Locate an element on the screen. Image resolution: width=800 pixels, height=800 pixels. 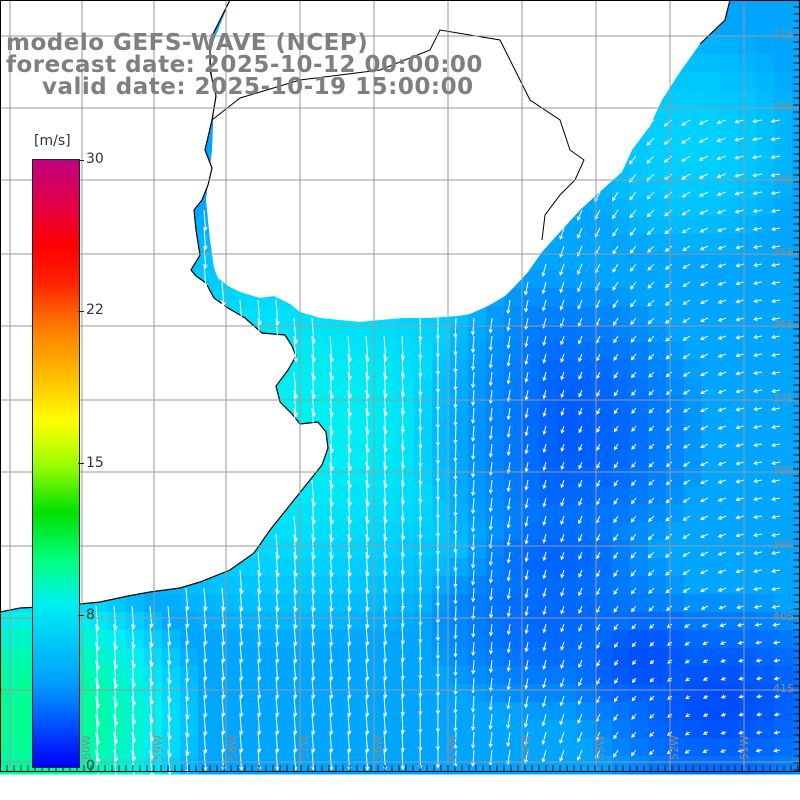
lat-label: 38S is located at coordinates (783, 470).